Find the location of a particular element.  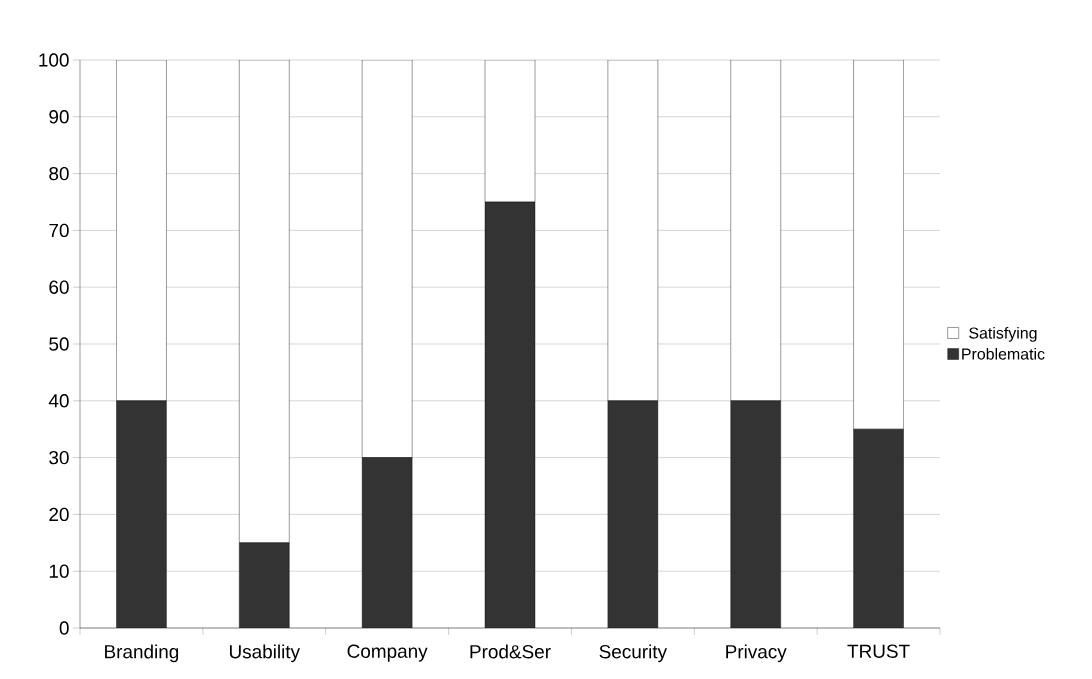

x-tick-label: Usability is located at coordinates (264, 653).